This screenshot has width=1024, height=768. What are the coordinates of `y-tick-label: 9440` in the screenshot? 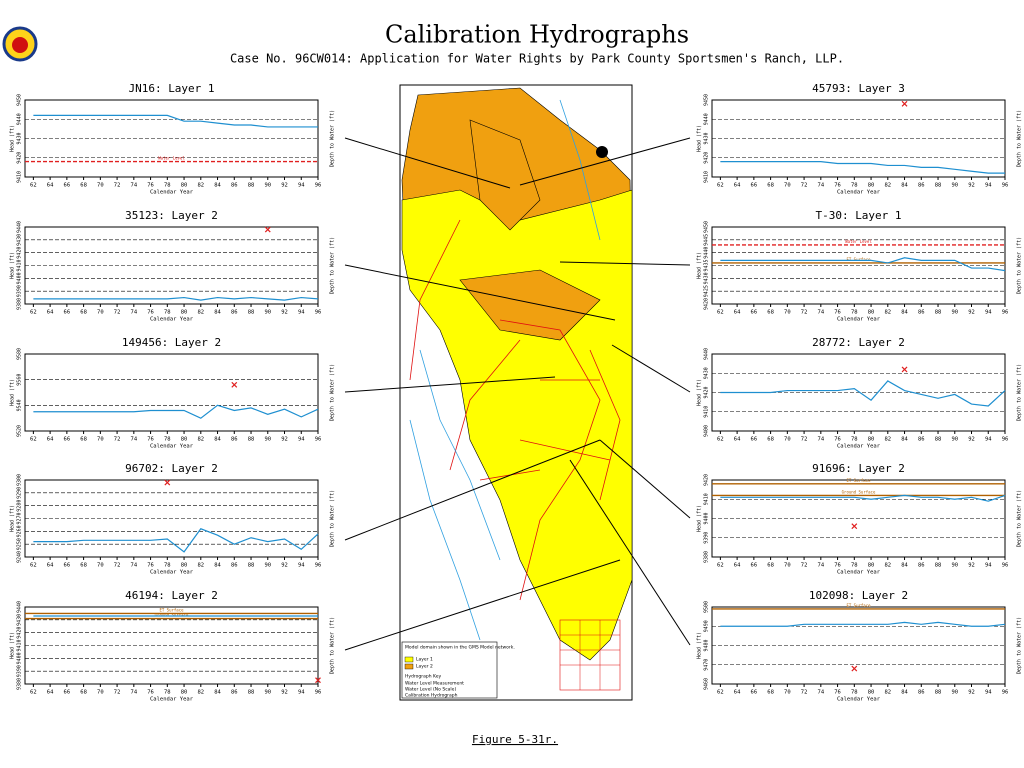 It's located at (20, 119).